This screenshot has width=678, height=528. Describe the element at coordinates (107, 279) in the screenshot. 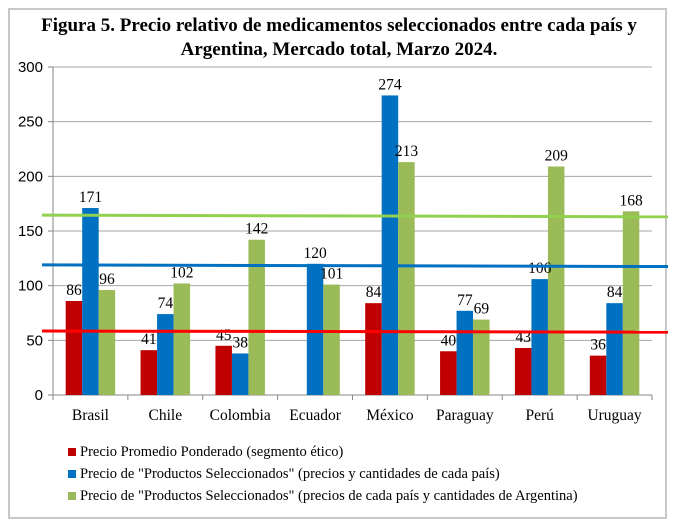

I see `data-label: 96` at that location.